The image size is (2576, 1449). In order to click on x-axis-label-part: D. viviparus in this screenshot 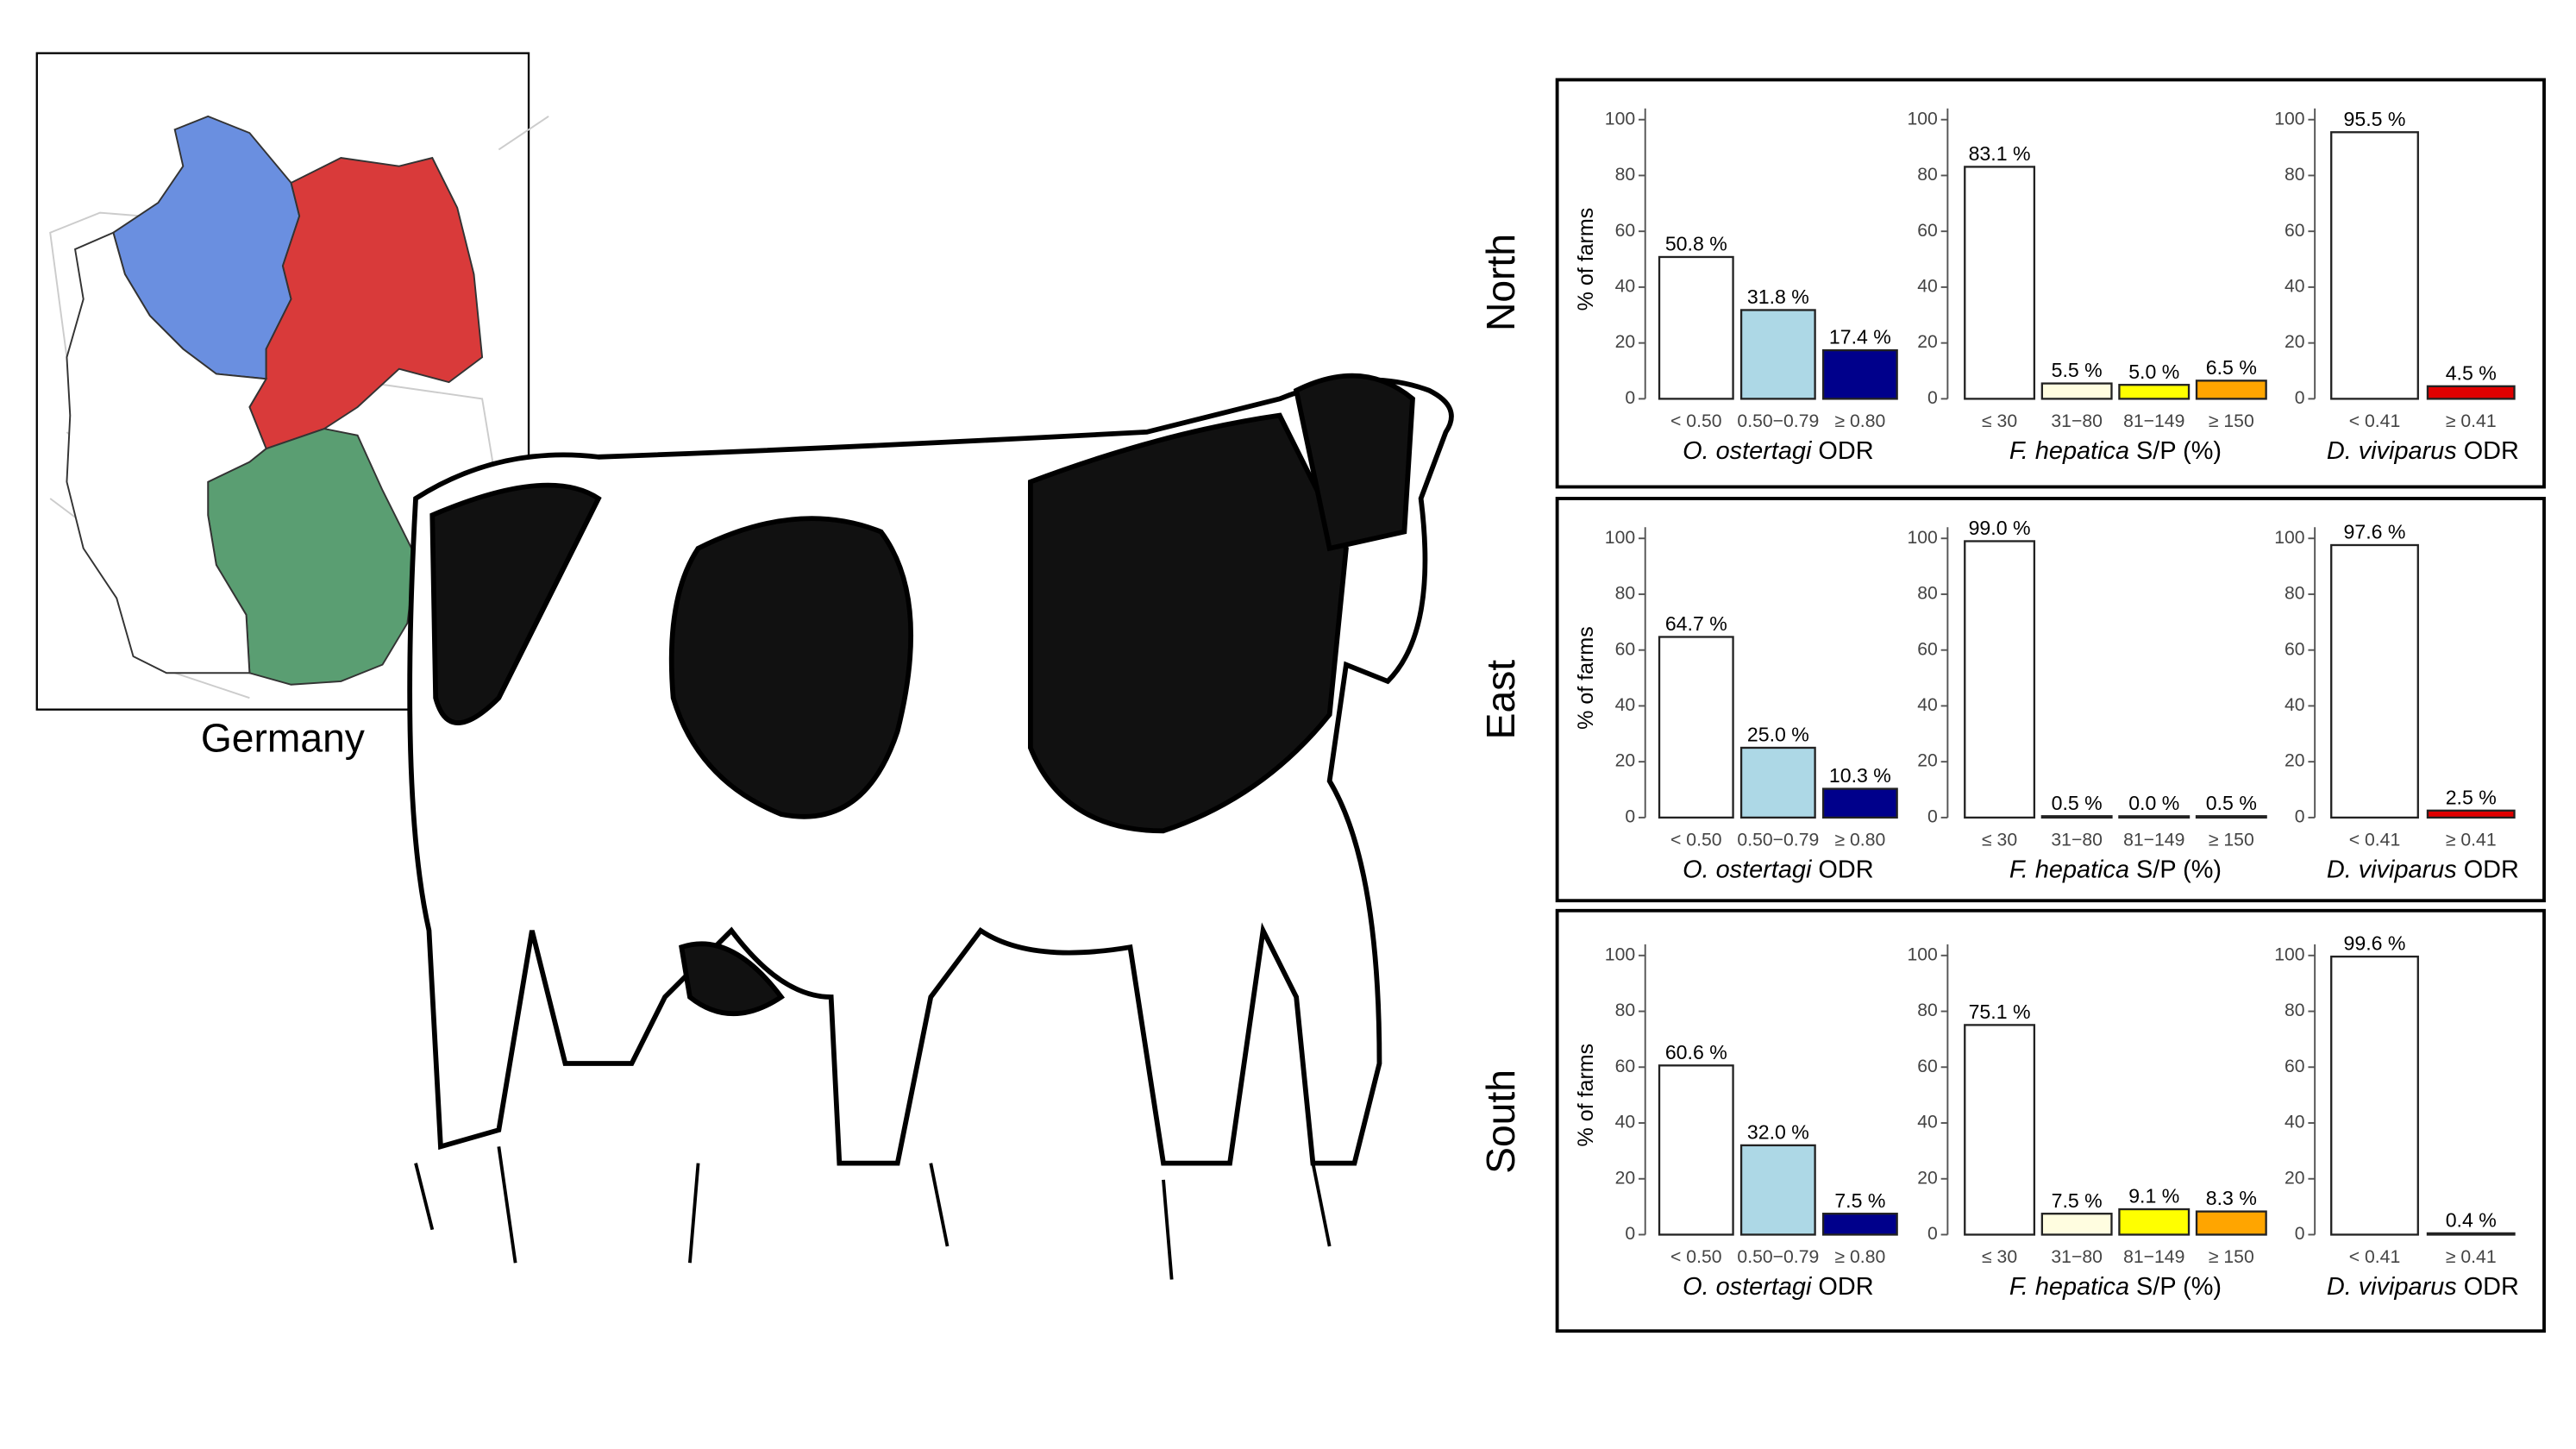, I will do `click(2392, 451)`.